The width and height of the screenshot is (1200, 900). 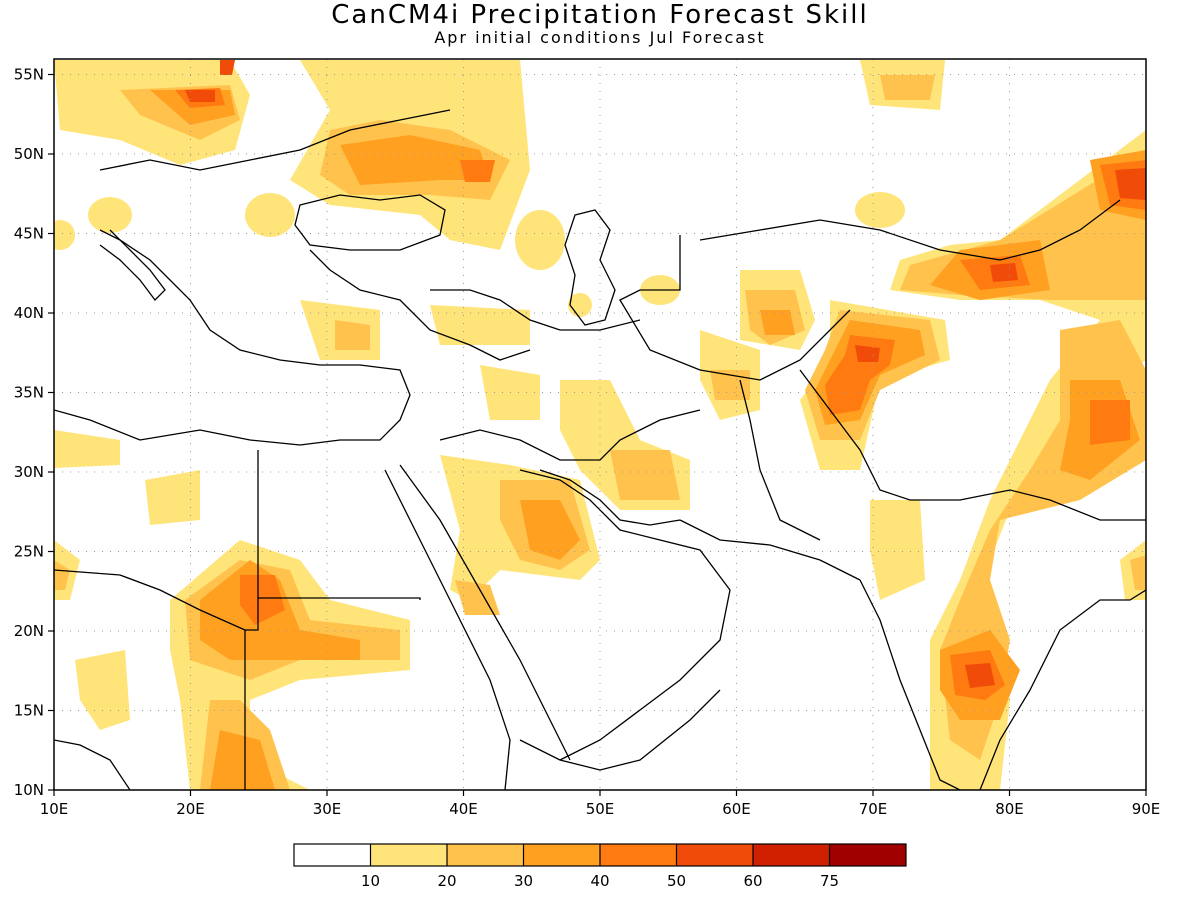 What do you see at coordinates (1009, 809) in the screenshot?
I see `lon-tick-label: 80E` at bounding box center [1009, 809].